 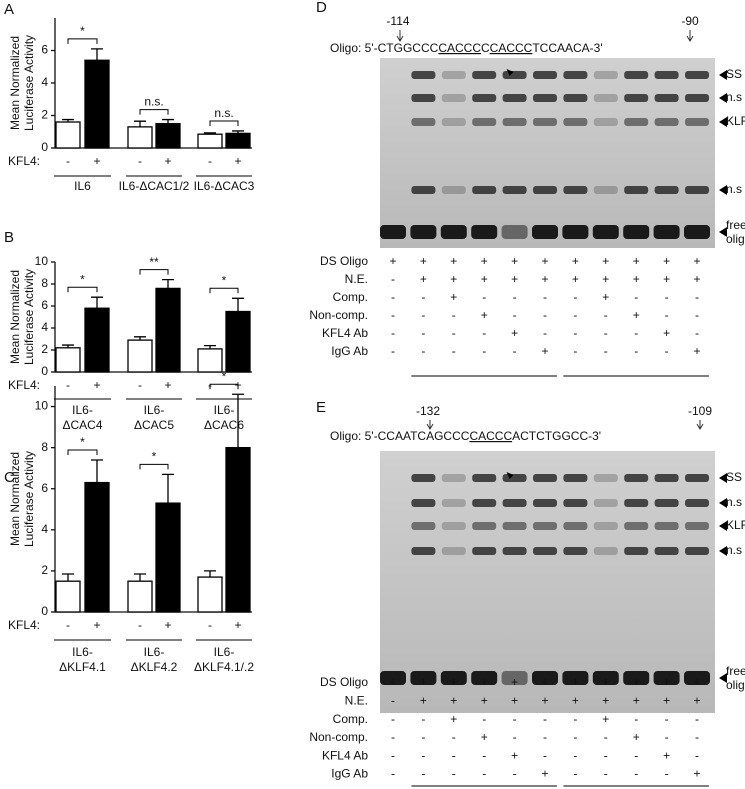 What do you see at coordinates (345, 333) in the screenshot?
I see `condition-label: KFL4 Ab` at bounding box center [345, 333].